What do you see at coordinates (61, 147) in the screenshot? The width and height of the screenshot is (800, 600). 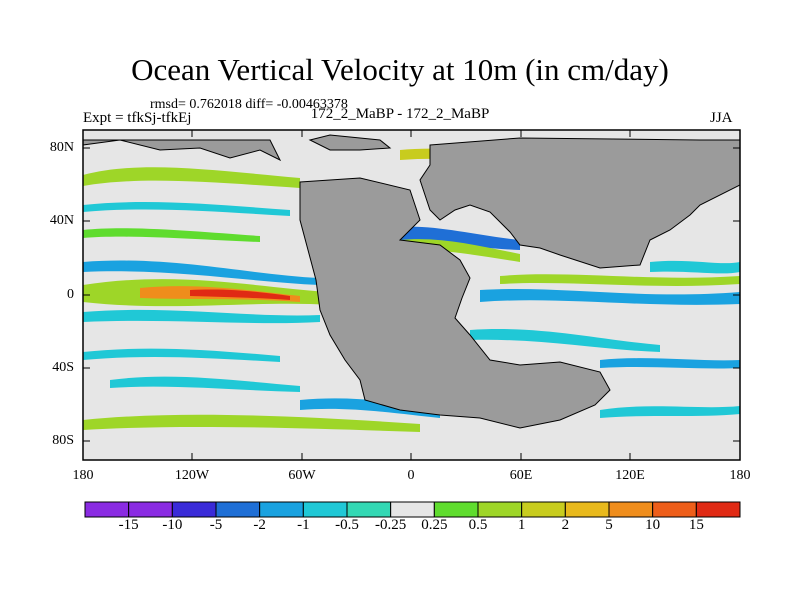 I see `lat-label-80n: 80N` at bounding box center [61, 147].